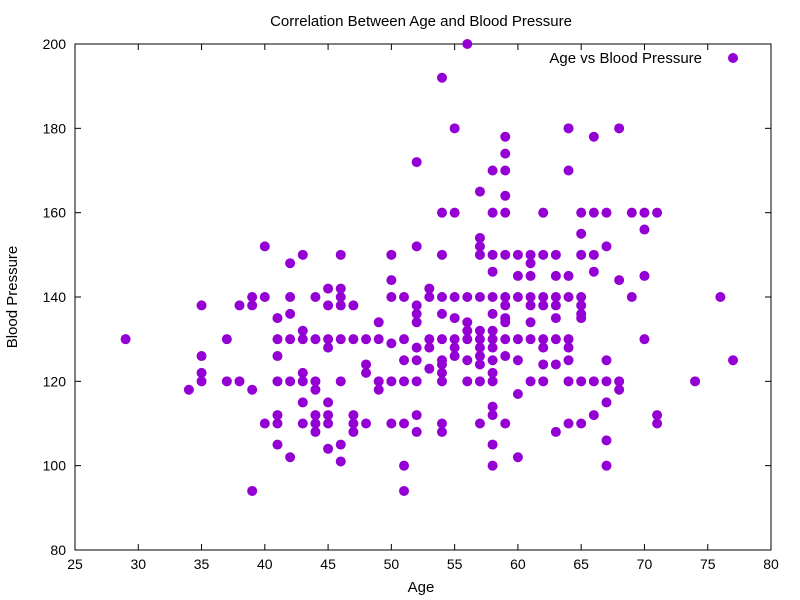  What do you see at coordinates (55, 381) in the screenshot?
I see `y-tick-label: 120` at bounding box center [55, 381].